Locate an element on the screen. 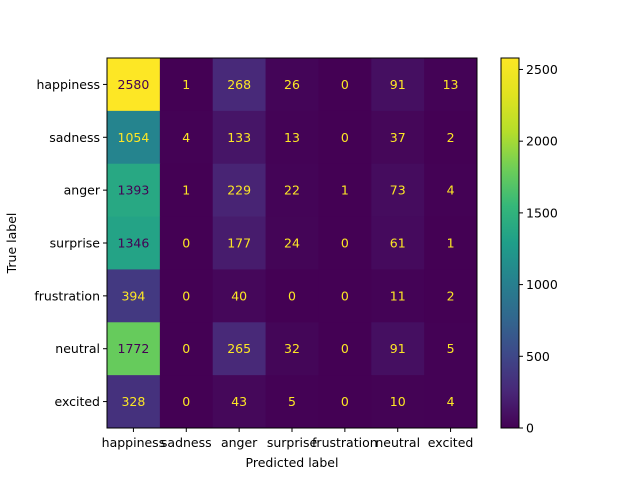 This screenshot has width=640, height=480. y-tick-label-excited: excited is located at coordinates (77, 401).